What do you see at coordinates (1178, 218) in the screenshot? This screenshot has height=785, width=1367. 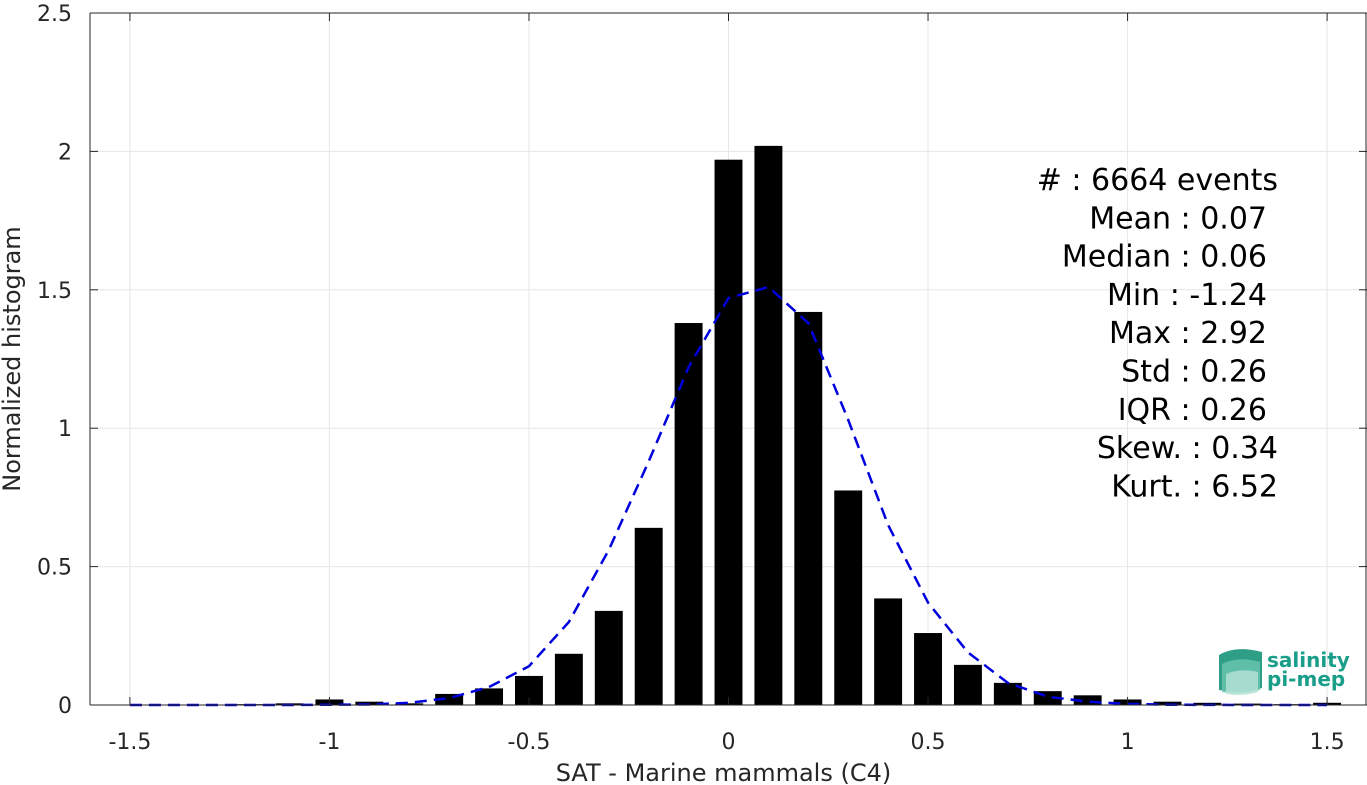 I see `stat-line: Mean : 0.07` at bounding box center [1178, 218].